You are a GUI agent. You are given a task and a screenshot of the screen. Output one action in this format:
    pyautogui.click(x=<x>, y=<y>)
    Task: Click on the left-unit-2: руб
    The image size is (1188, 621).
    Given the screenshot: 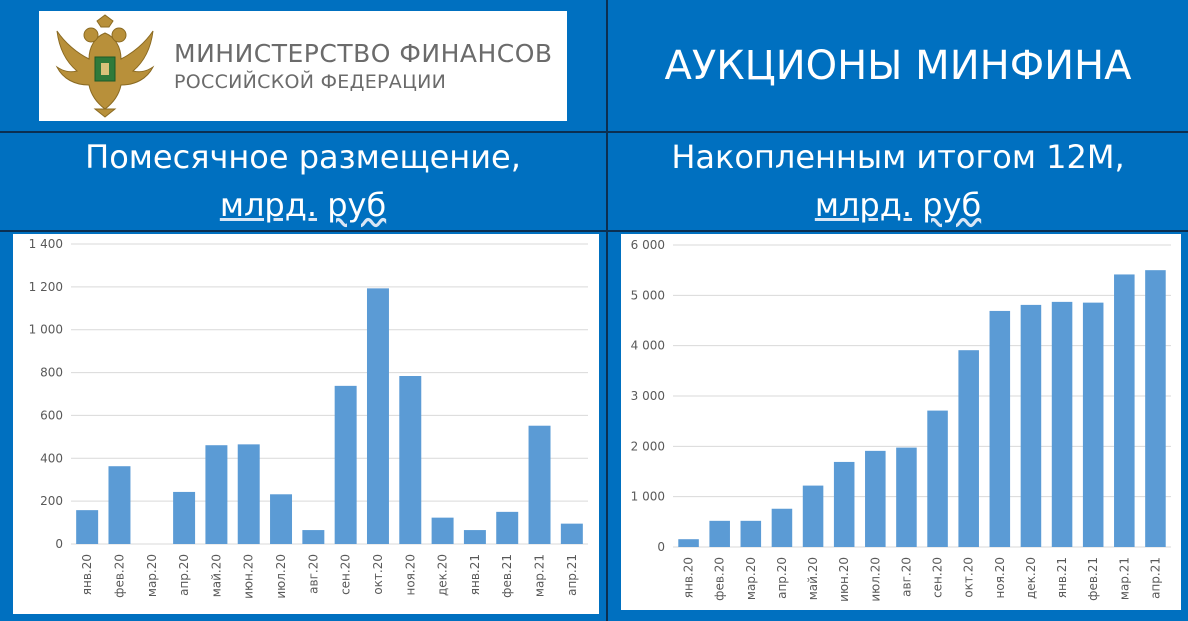 What is the action you would take?
    pyautogui.click(x=357, y=205)
    